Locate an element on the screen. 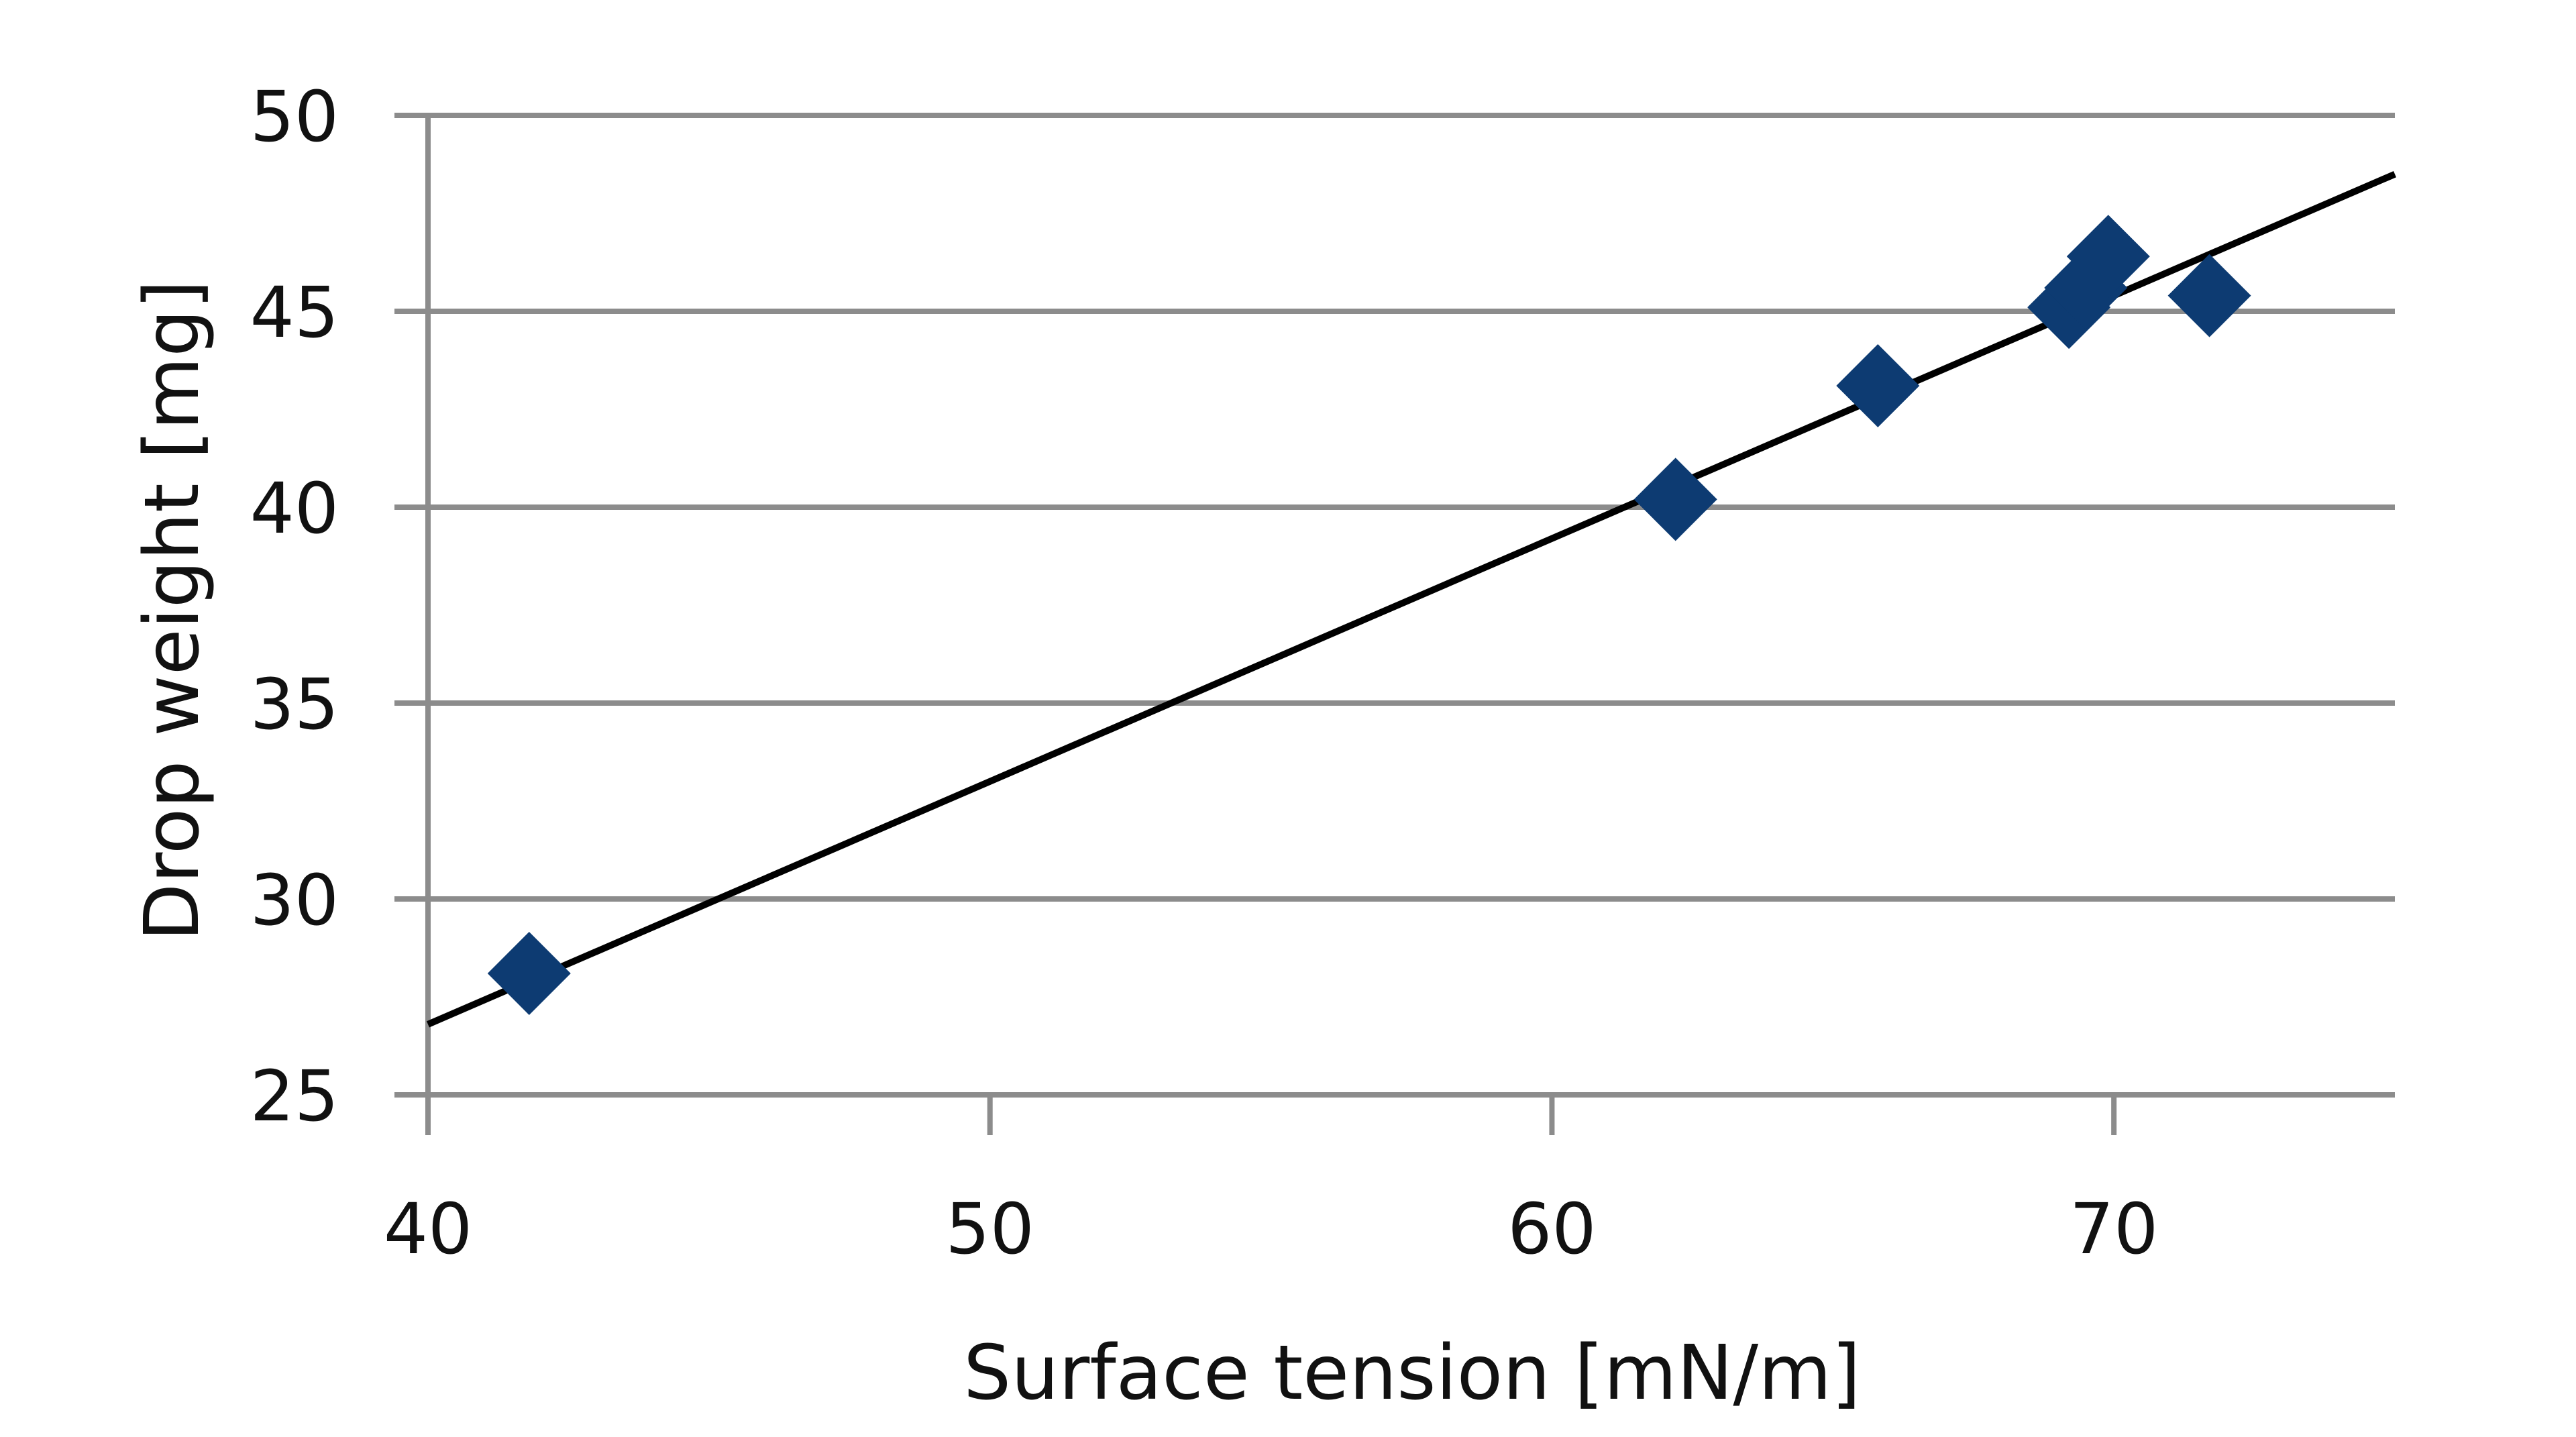 The width and height of the screenshot is (2576, 1437). y-tick-label-50: 50 is located at coordinates (294, 117).